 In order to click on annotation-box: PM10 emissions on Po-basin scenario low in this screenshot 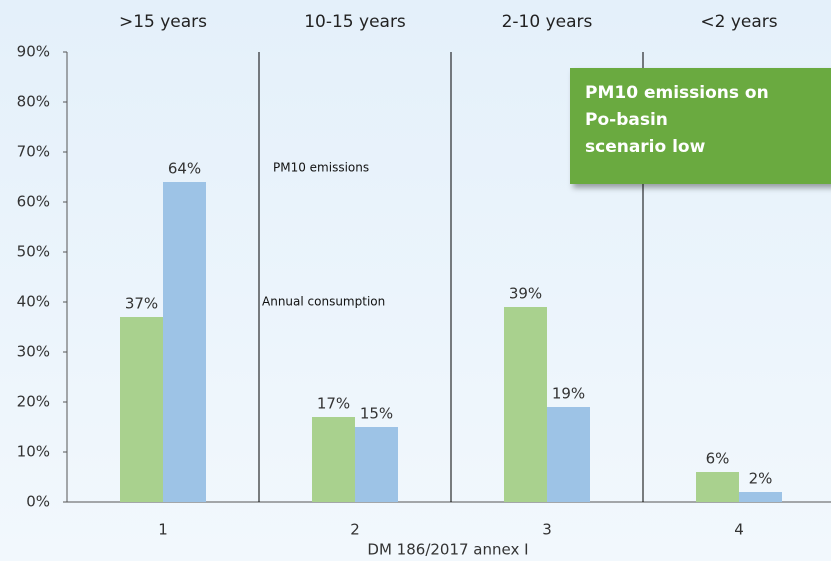, I will do `click(700, 126)`.